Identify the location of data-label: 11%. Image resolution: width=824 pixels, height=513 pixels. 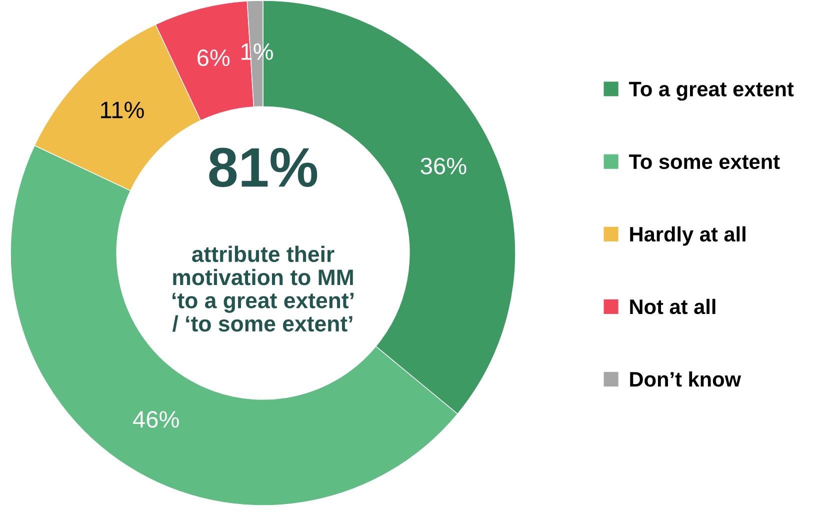
(122, 110).